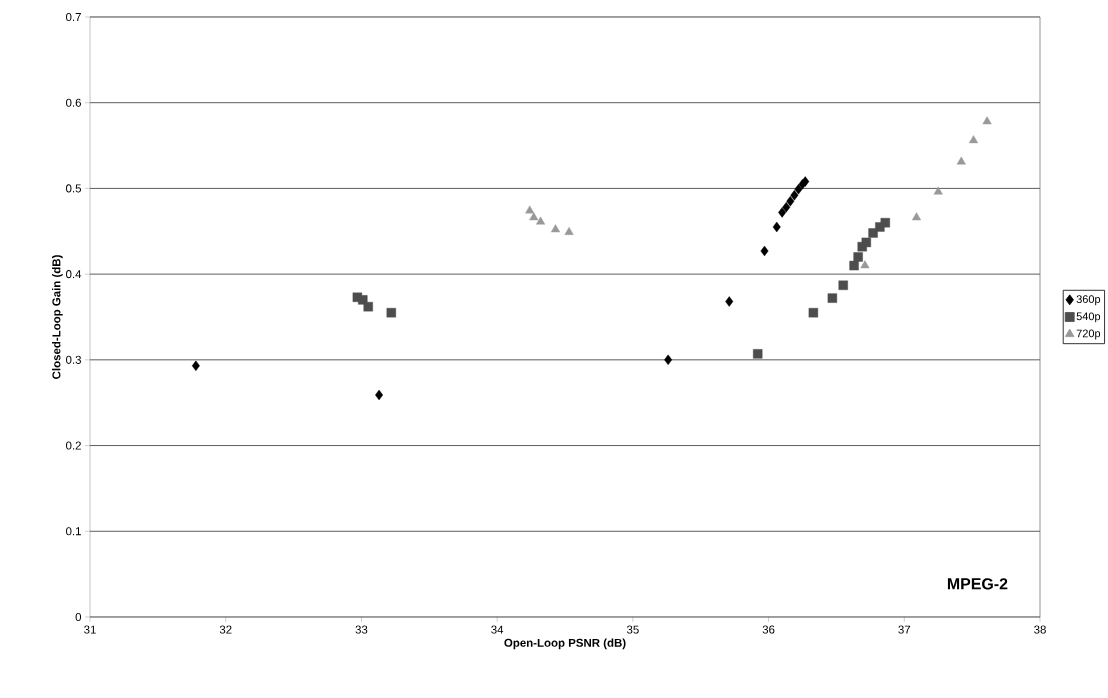 The image size is (1108, 698). What do you see at coordinates (90, 629) in the screenshot?
I see `x-tick-label: 31` at bounding box center [90, 629].